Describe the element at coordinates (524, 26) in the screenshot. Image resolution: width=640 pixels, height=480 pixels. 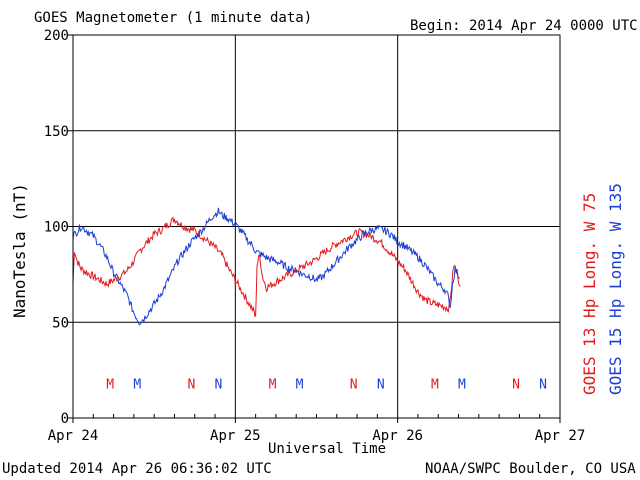
I see `begin-time: Begin: 2014 Apr 24 0000 UTC` at that location.